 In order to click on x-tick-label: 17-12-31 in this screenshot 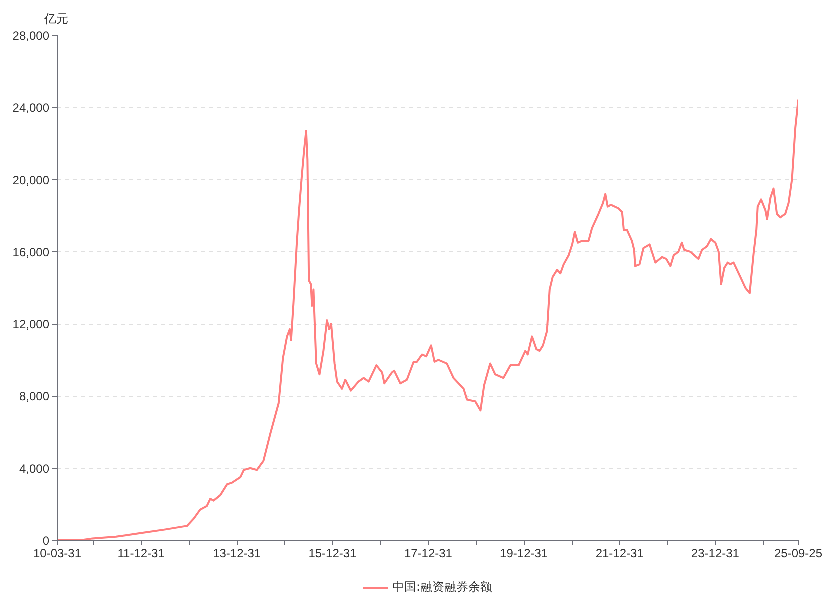, I will do `click(428, 553)`.